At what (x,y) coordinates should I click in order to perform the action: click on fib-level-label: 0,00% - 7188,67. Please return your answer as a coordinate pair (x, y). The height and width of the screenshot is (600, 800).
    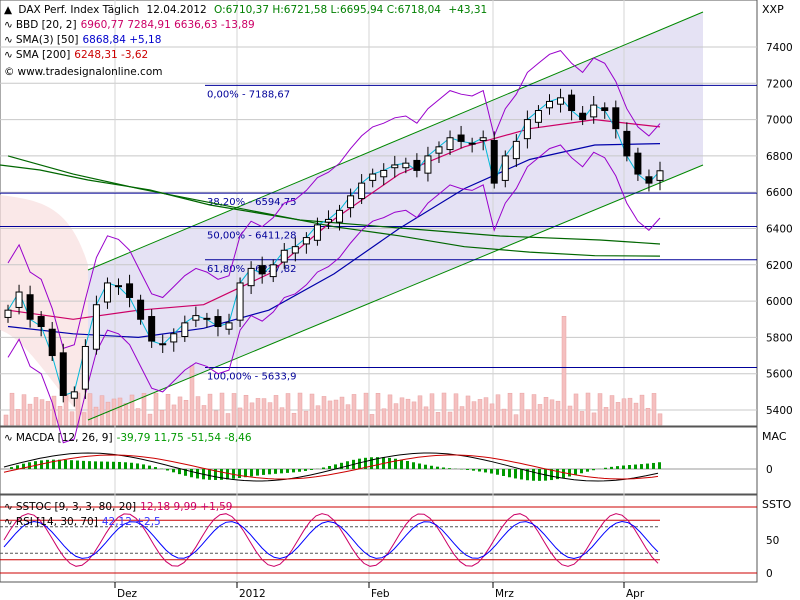
    Looking at the image, I should click on (248, 94).